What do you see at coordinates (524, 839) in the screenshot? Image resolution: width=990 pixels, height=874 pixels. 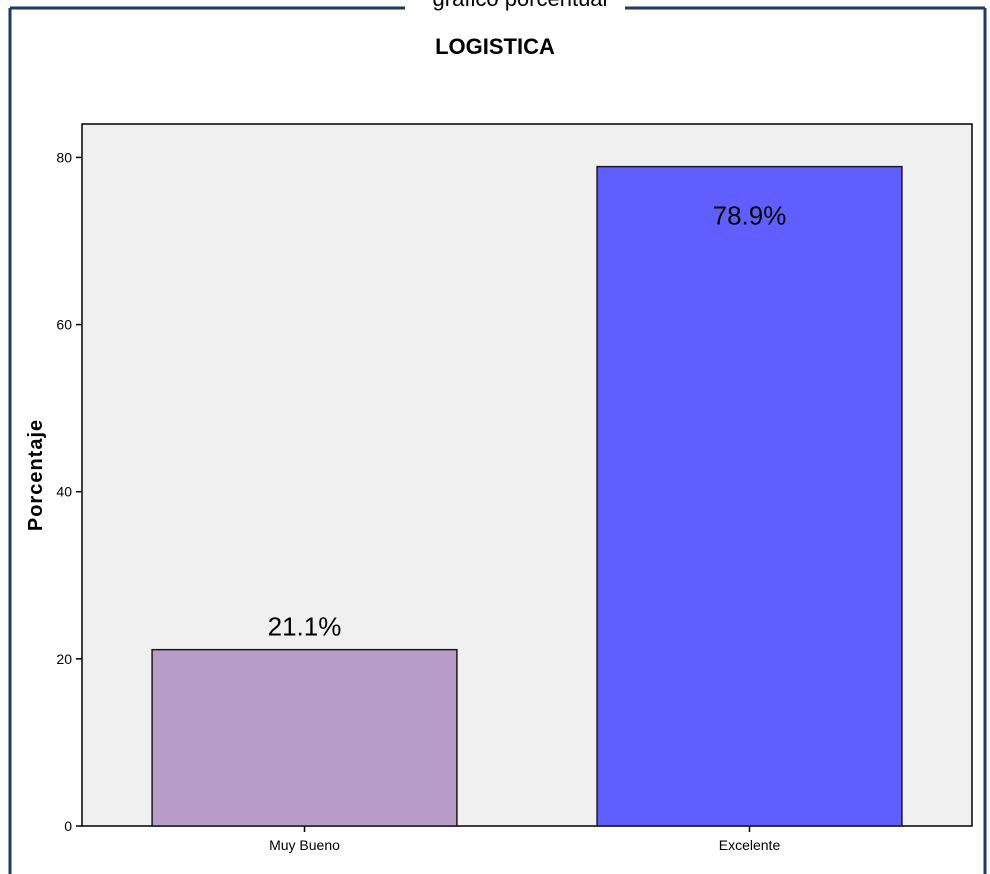 I see `x-axis: Muy Bueno Excelente` at bounding box center [524, 839].